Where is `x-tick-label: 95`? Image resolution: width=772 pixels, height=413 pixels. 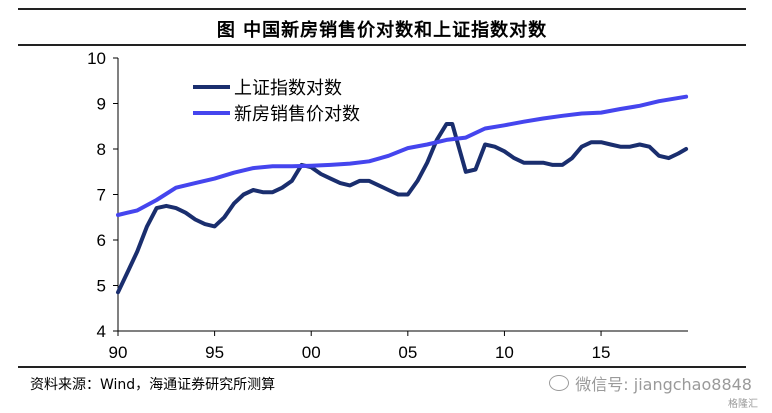
x-tick-label: 95 is located at coordinates (214, 352).